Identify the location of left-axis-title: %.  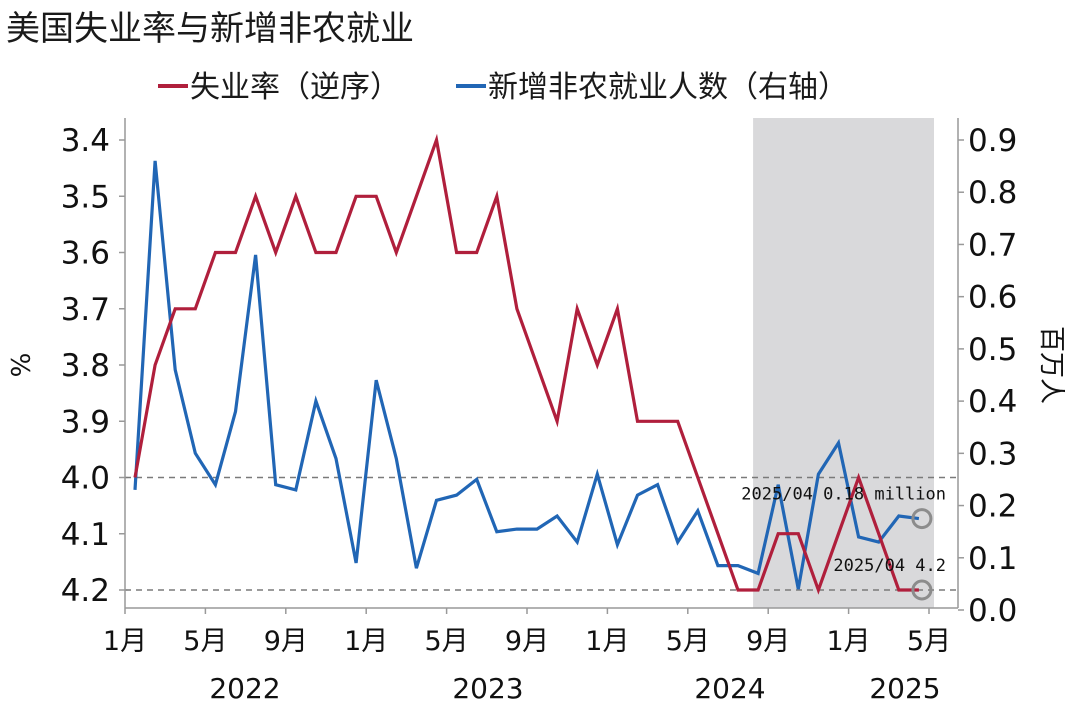
(22, 365).